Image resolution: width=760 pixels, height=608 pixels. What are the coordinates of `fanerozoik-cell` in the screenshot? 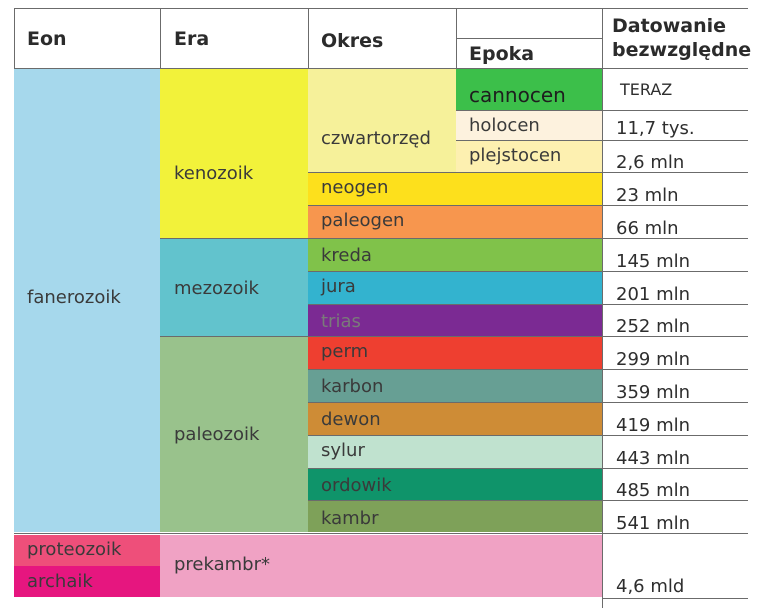 It's located at (87, 300).